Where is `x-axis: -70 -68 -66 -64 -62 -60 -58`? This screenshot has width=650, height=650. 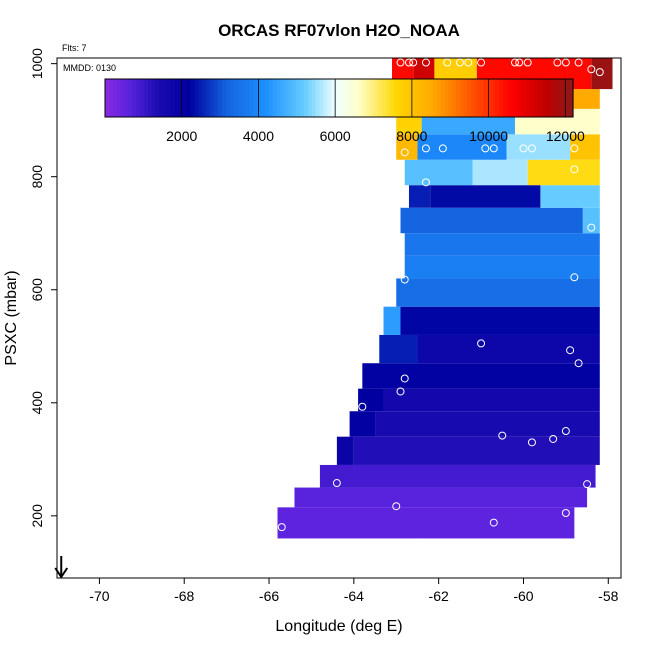
x-axis: -70 -68 -66 -64 -62 -60 -58 is located at coordinates (354, 591).